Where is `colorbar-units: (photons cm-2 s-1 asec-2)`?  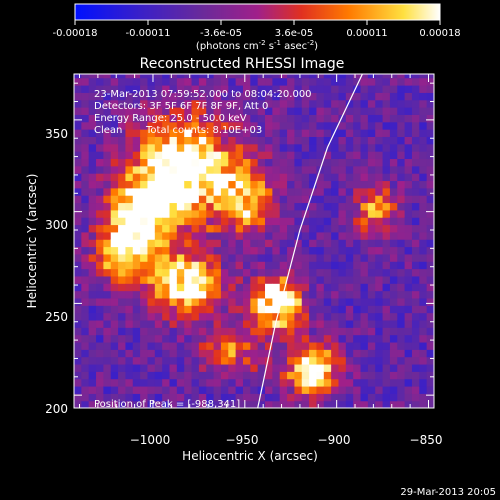 colorbar-units: (photons cm-2 s-1 asec-2) is located at coordinates (257, 45).